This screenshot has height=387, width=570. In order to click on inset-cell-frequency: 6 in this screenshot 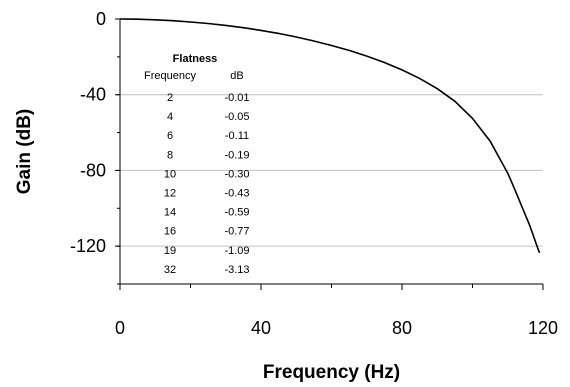, I will do `click(170, 136)`.